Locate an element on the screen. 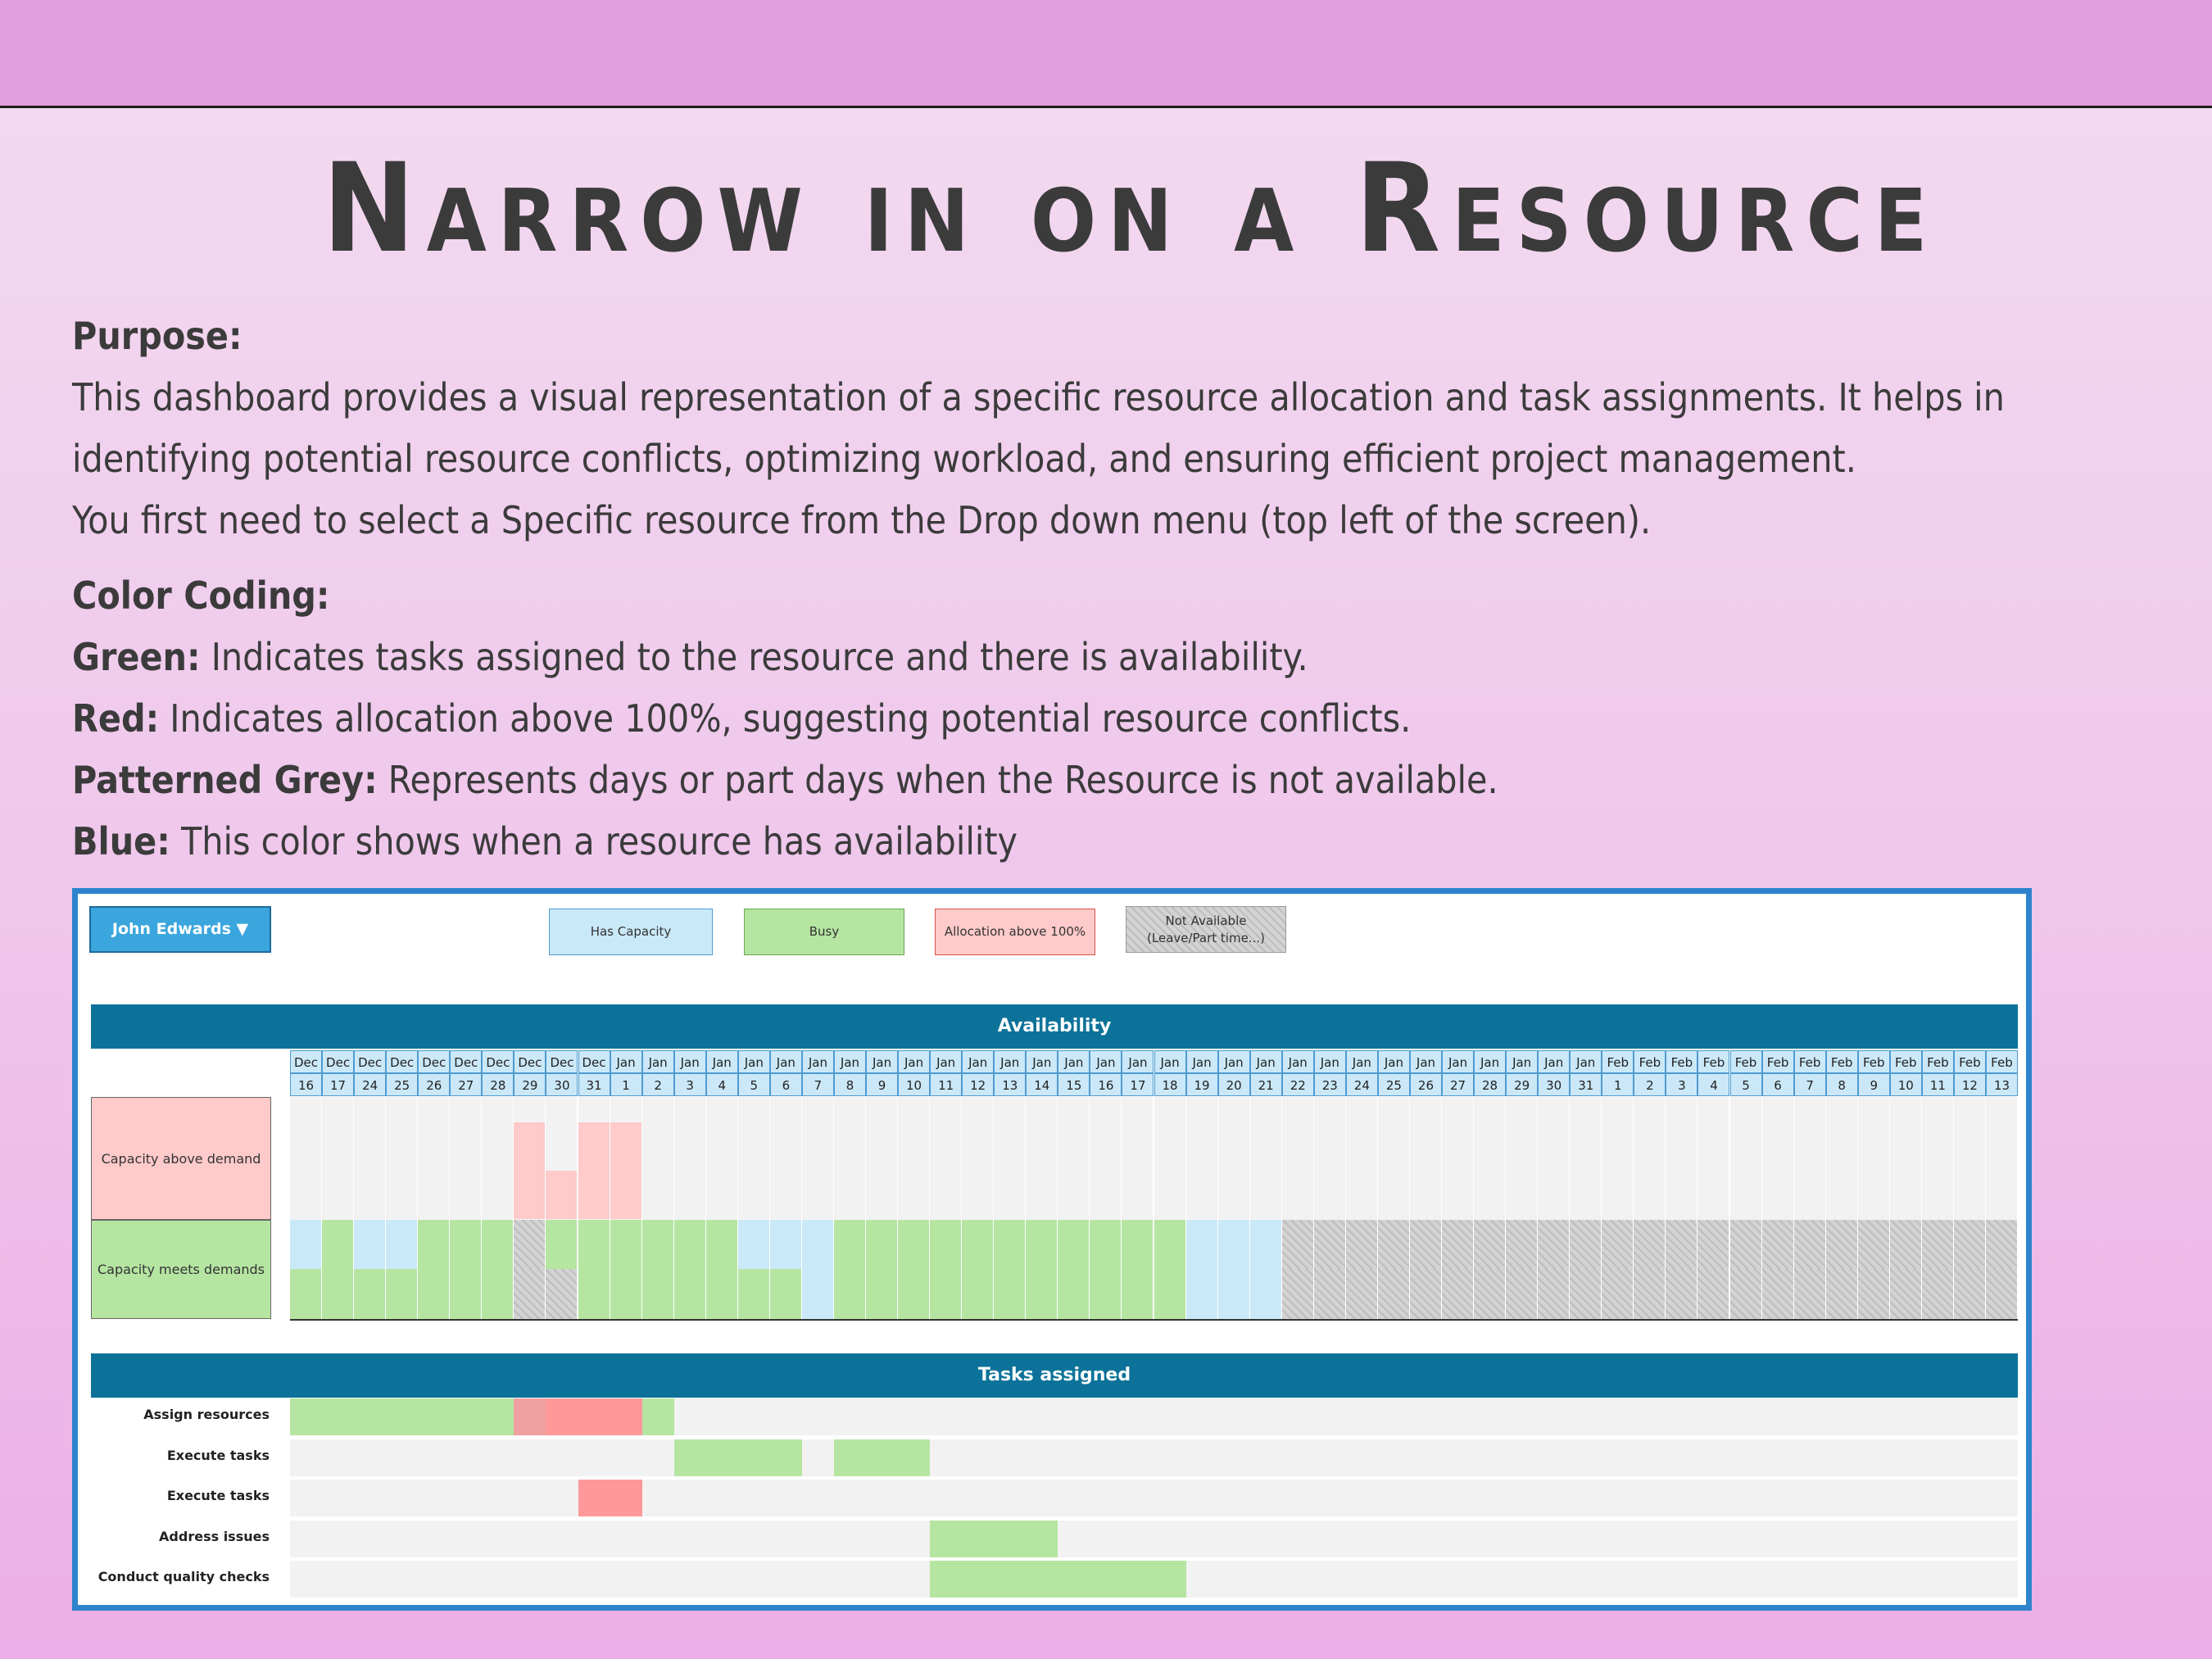 The height and width of the screenshot is (1659, 2212). over-capacity-bar is located at coordinates (562, 1195).